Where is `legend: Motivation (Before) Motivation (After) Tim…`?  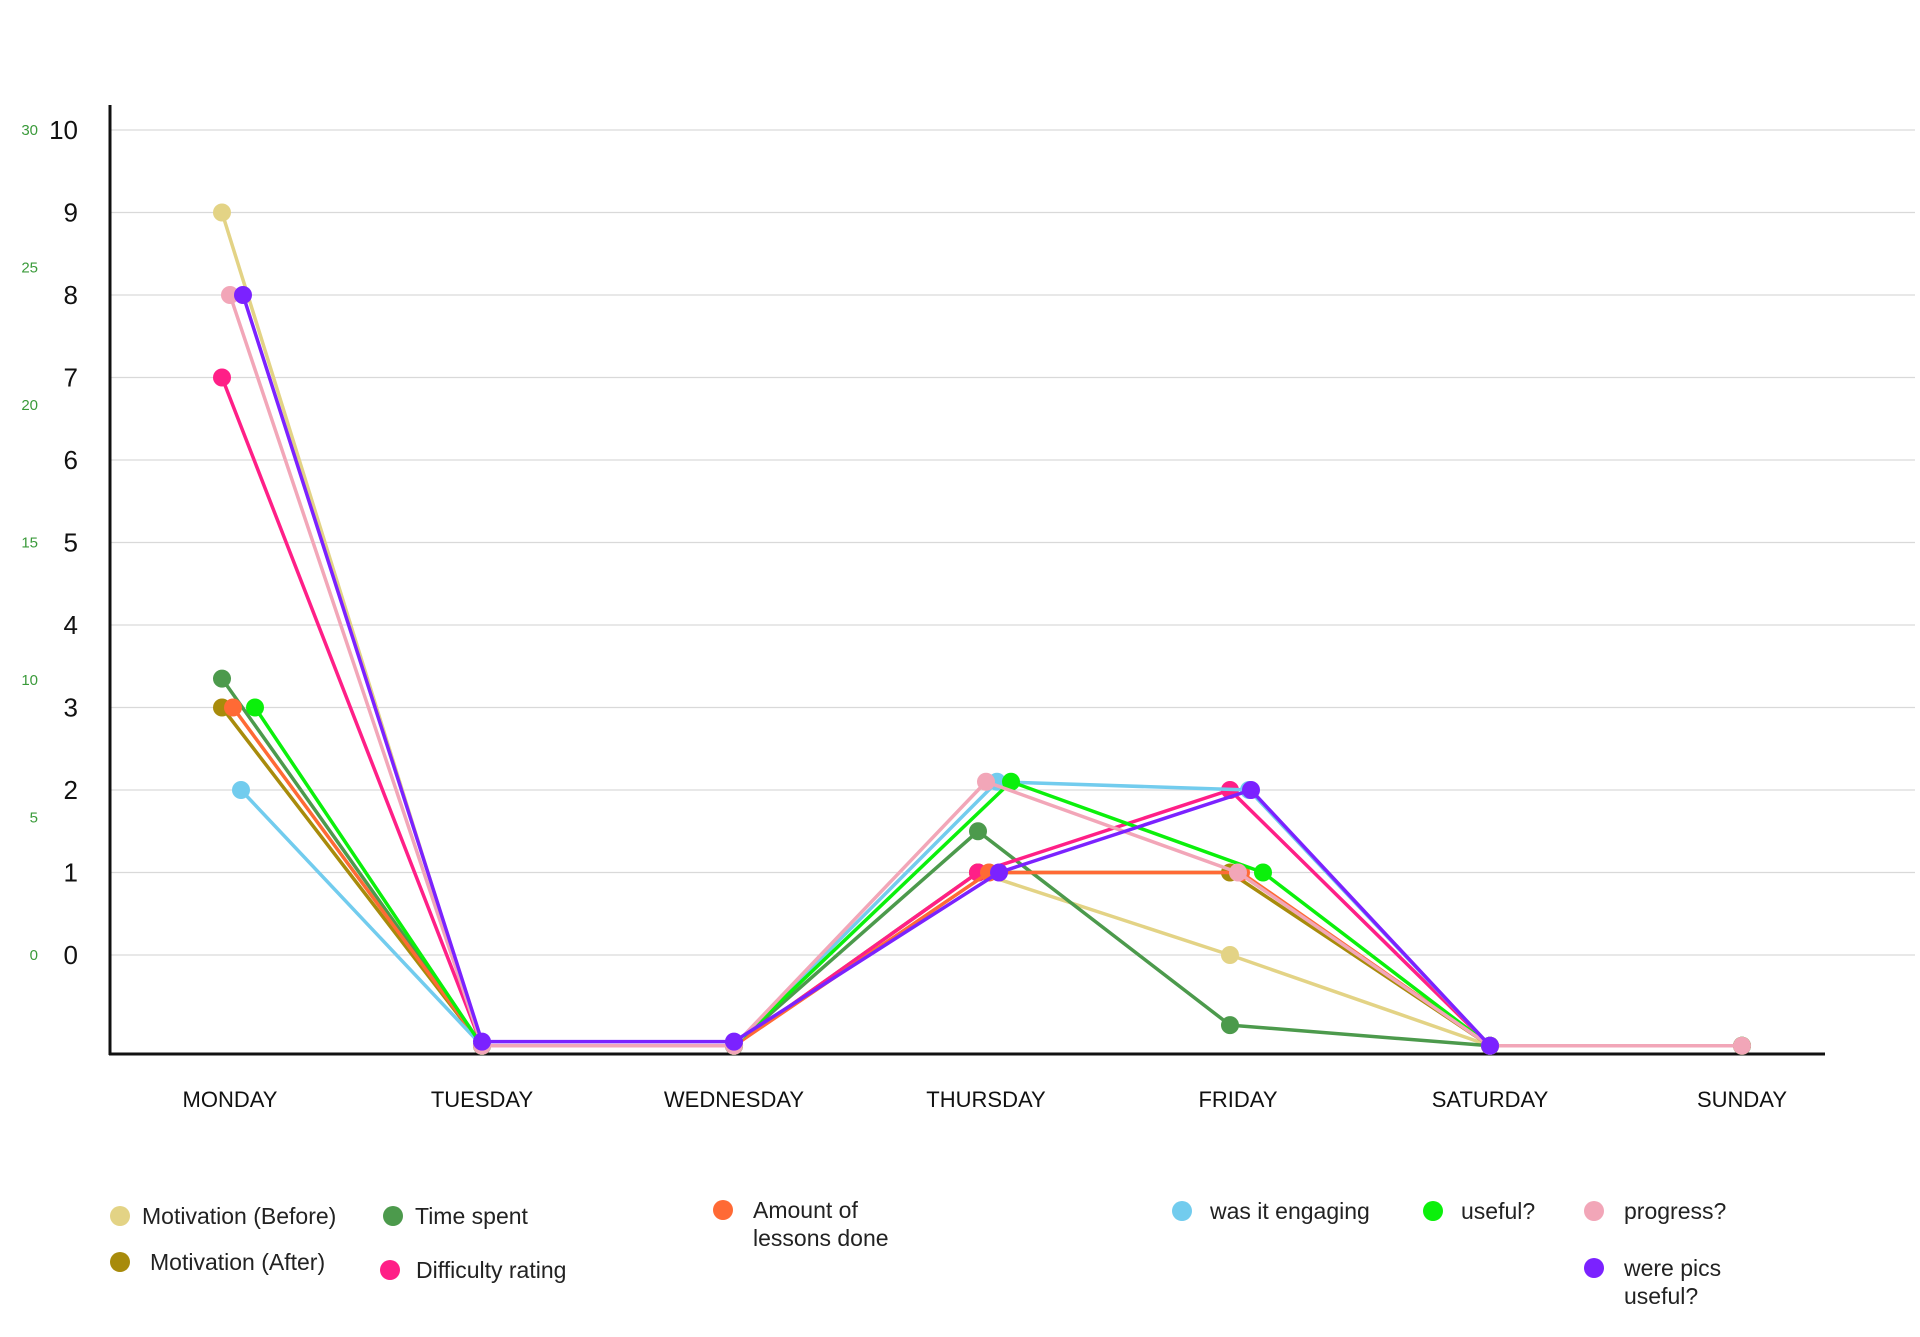
legend: Motivation (Before) Motivation (After) Tim… is located at coordinates (918, 1253).